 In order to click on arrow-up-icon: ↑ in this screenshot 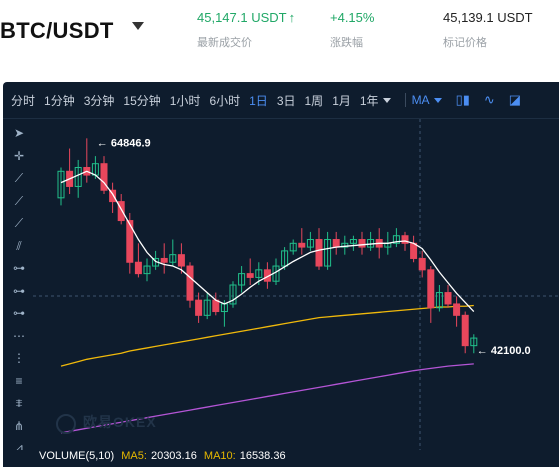, I will do `click(292, 17)`.